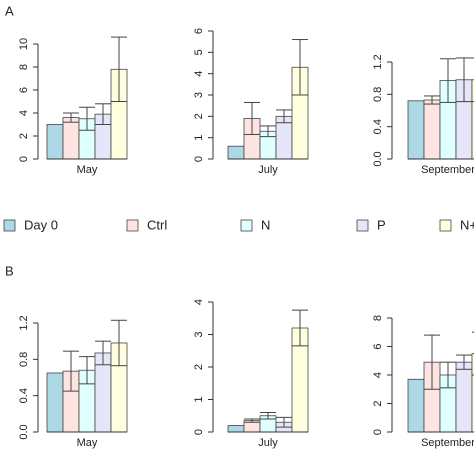 The width and height of the screenshot is (474, 474). What do you see at coordinates (41, 224) in the screenshot?
I see `legend-label: Day 0` at bounding box center [41, 224].